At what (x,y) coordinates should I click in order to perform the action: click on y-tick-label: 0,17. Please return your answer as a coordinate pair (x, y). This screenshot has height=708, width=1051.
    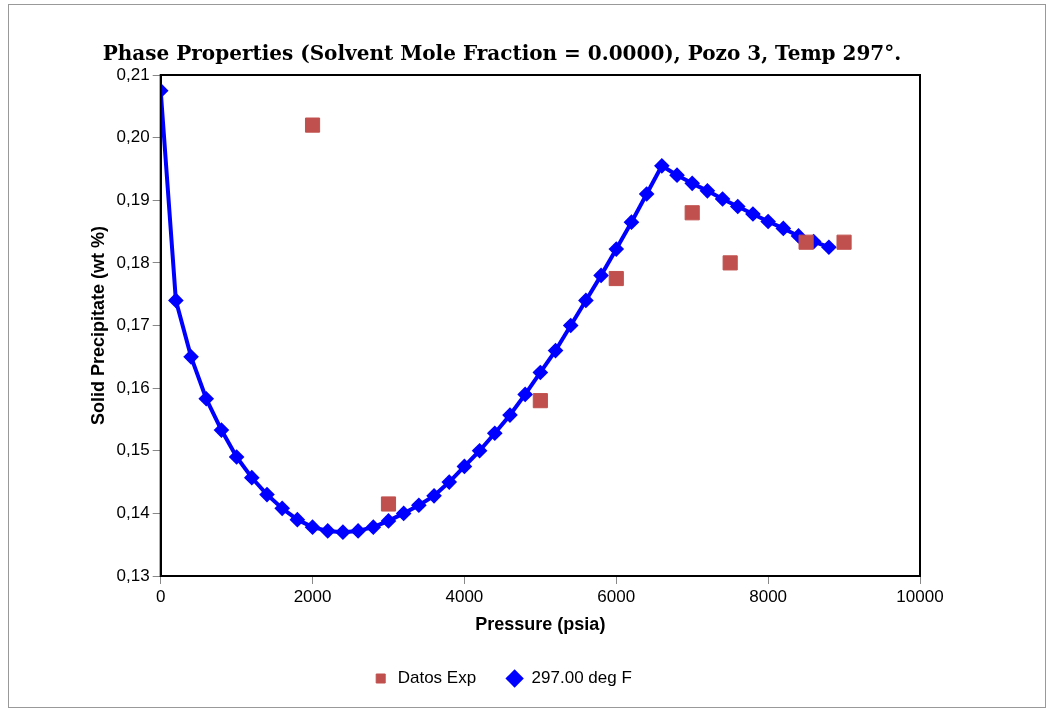
    Looking at the image, I should click on (133, 325).